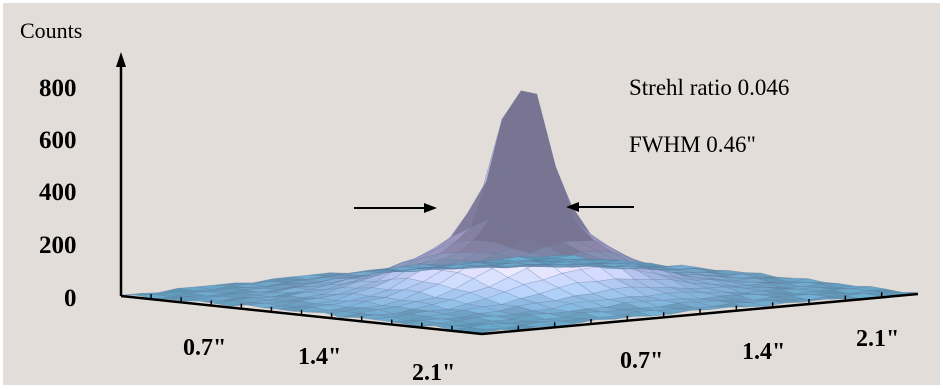 This screenshot has height=389, width=943. Describe the element at coordinates (763, 352) in the screenshot. I see `y-tick-label: 1.4"` at that location.